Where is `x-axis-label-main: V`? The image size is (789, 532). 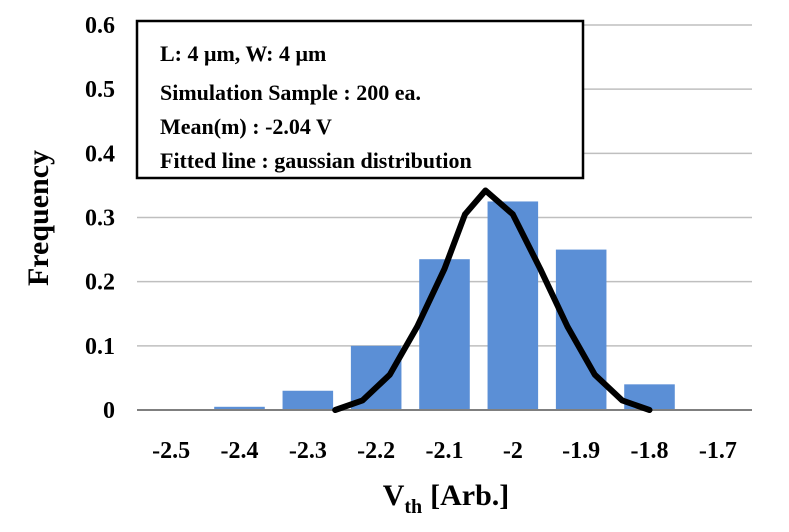
x-axis-label-main: V is located at coordinates (394, 495).